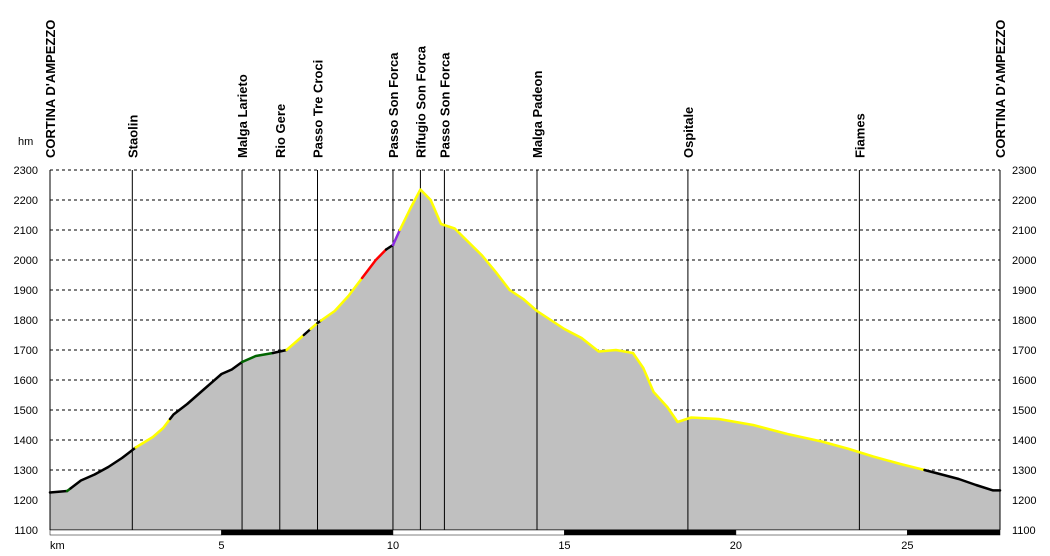 The image size is (1050, 556). I want to click on profile-segment-6-black, so click(279, 351).